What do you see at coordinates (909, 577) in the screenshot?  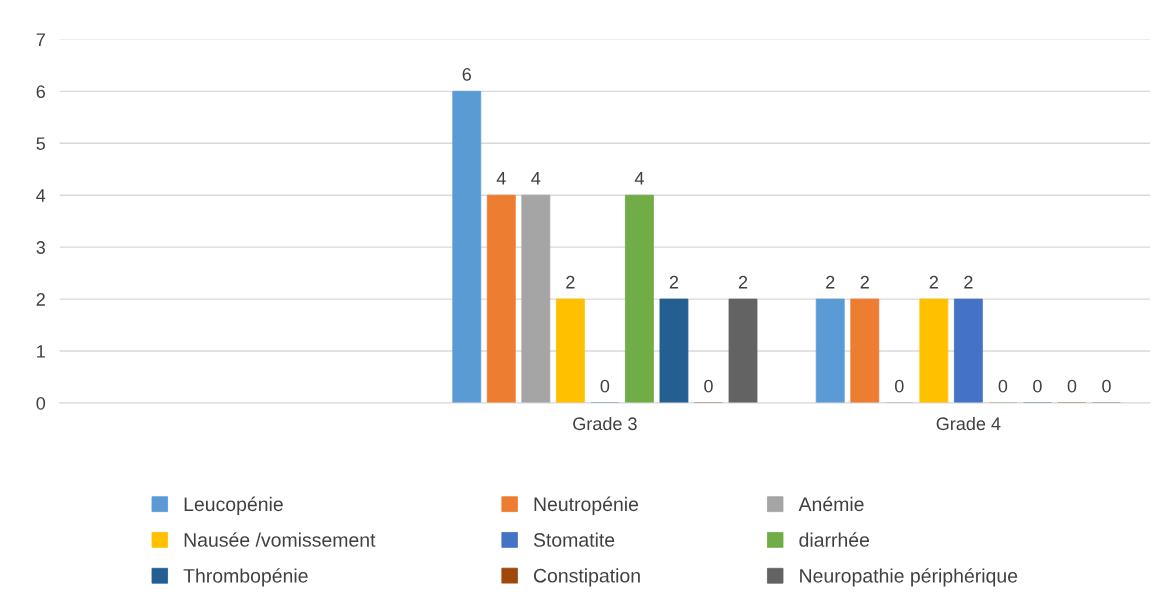 I see `legend-label: Neuropathie périphérique` at bounding box center [909, 577].